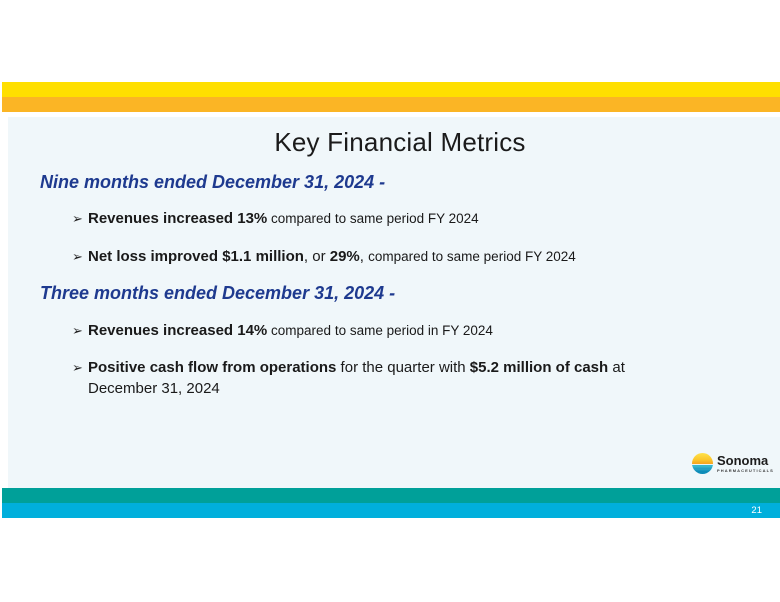 This screenshot has width=780, height=602. What do you see at coordinates (212, 367) in the screenshot?
I see `text-segment: Positive cash flow from operations` at bounding box center [212, 367].